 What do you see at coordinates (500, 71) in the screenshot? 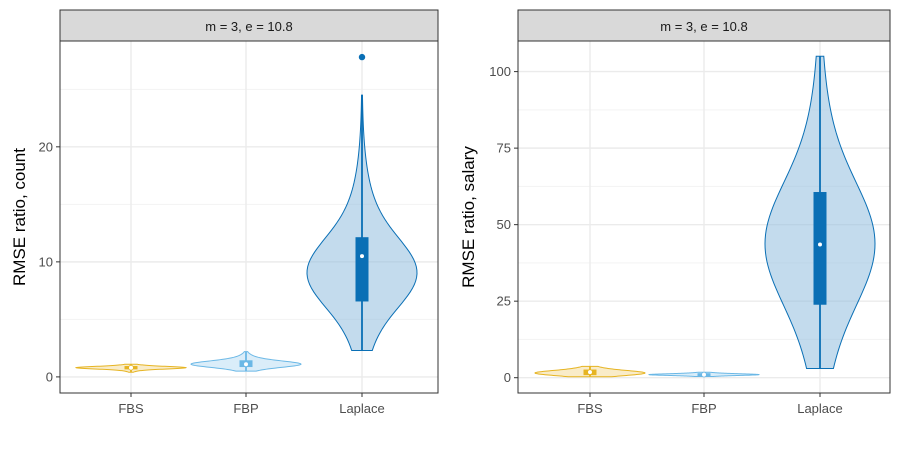
I see `y-tick-label: 100` at bounding box center [500, 71].